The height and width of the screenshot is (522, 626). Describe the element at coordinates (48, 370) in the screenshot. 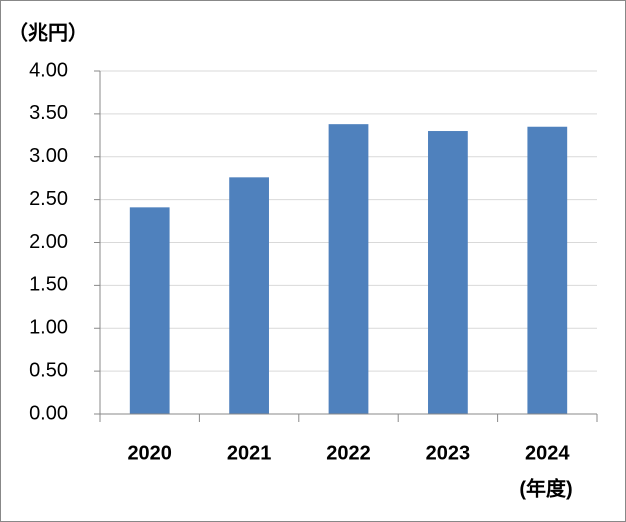

I see `y-tick-label: 0.50` at that location.